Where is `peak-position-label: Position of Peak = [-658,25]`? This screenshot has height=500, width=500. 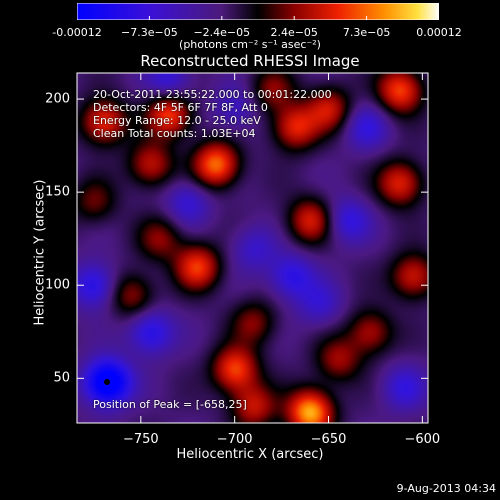 peak-position-label: Position of Peak = [-658,25] is located at coordinates (170, 404).